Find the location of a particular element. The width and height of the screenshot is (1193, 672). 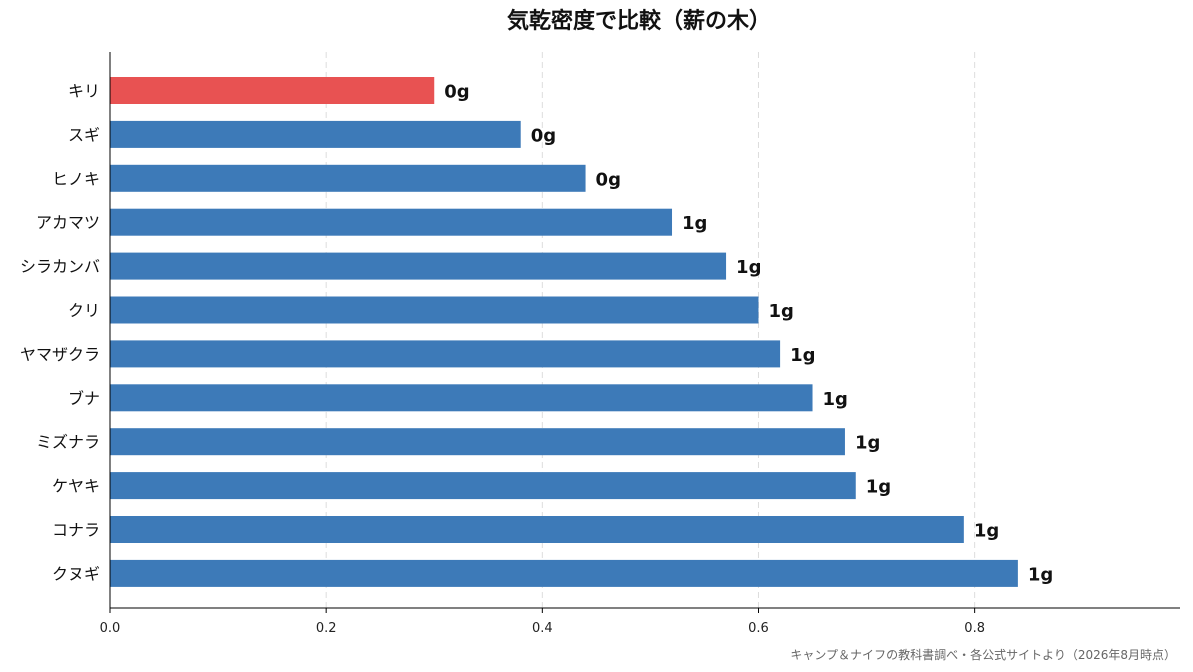

category-label: コナラ is located at coordinates (76, 530).